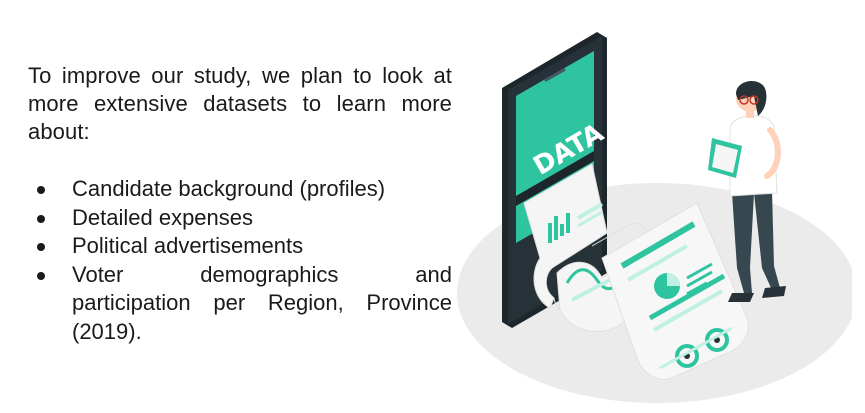 Image resolution: width=865 pixels, height=413 pixels. What do you see at coordinates (229, 188) in the screenshot?
I see `bullet-text: Candidate background (profiles)` at bounding box center [229, 188].